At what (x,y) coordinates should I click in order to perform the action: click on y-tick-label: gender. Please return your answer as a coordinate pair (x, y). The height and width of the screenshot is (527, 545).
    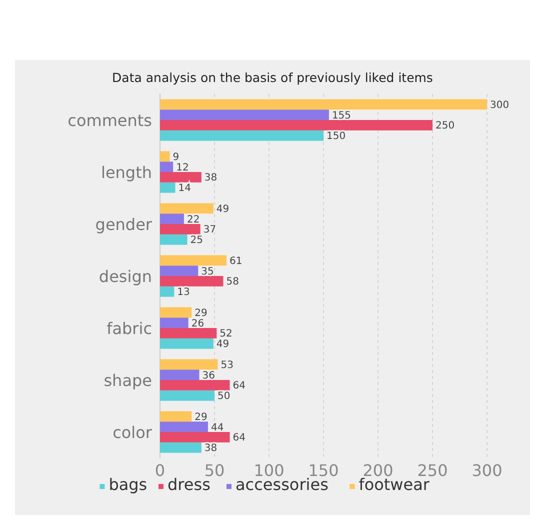
    Looking at the image, I should click on (123, 224).